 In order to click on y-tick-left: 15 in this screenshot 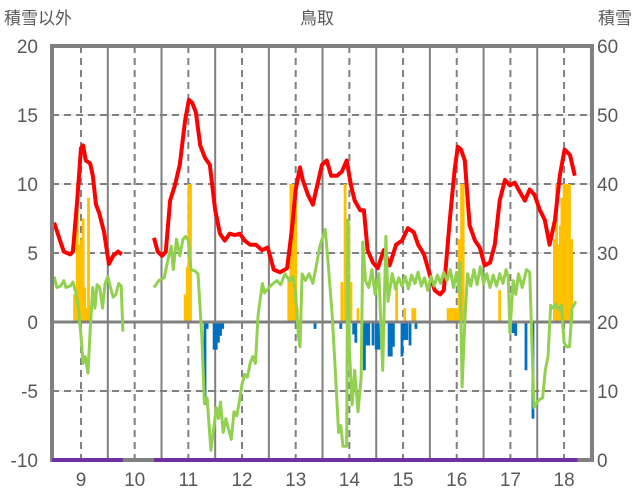, I will do `click(27, 116)`.